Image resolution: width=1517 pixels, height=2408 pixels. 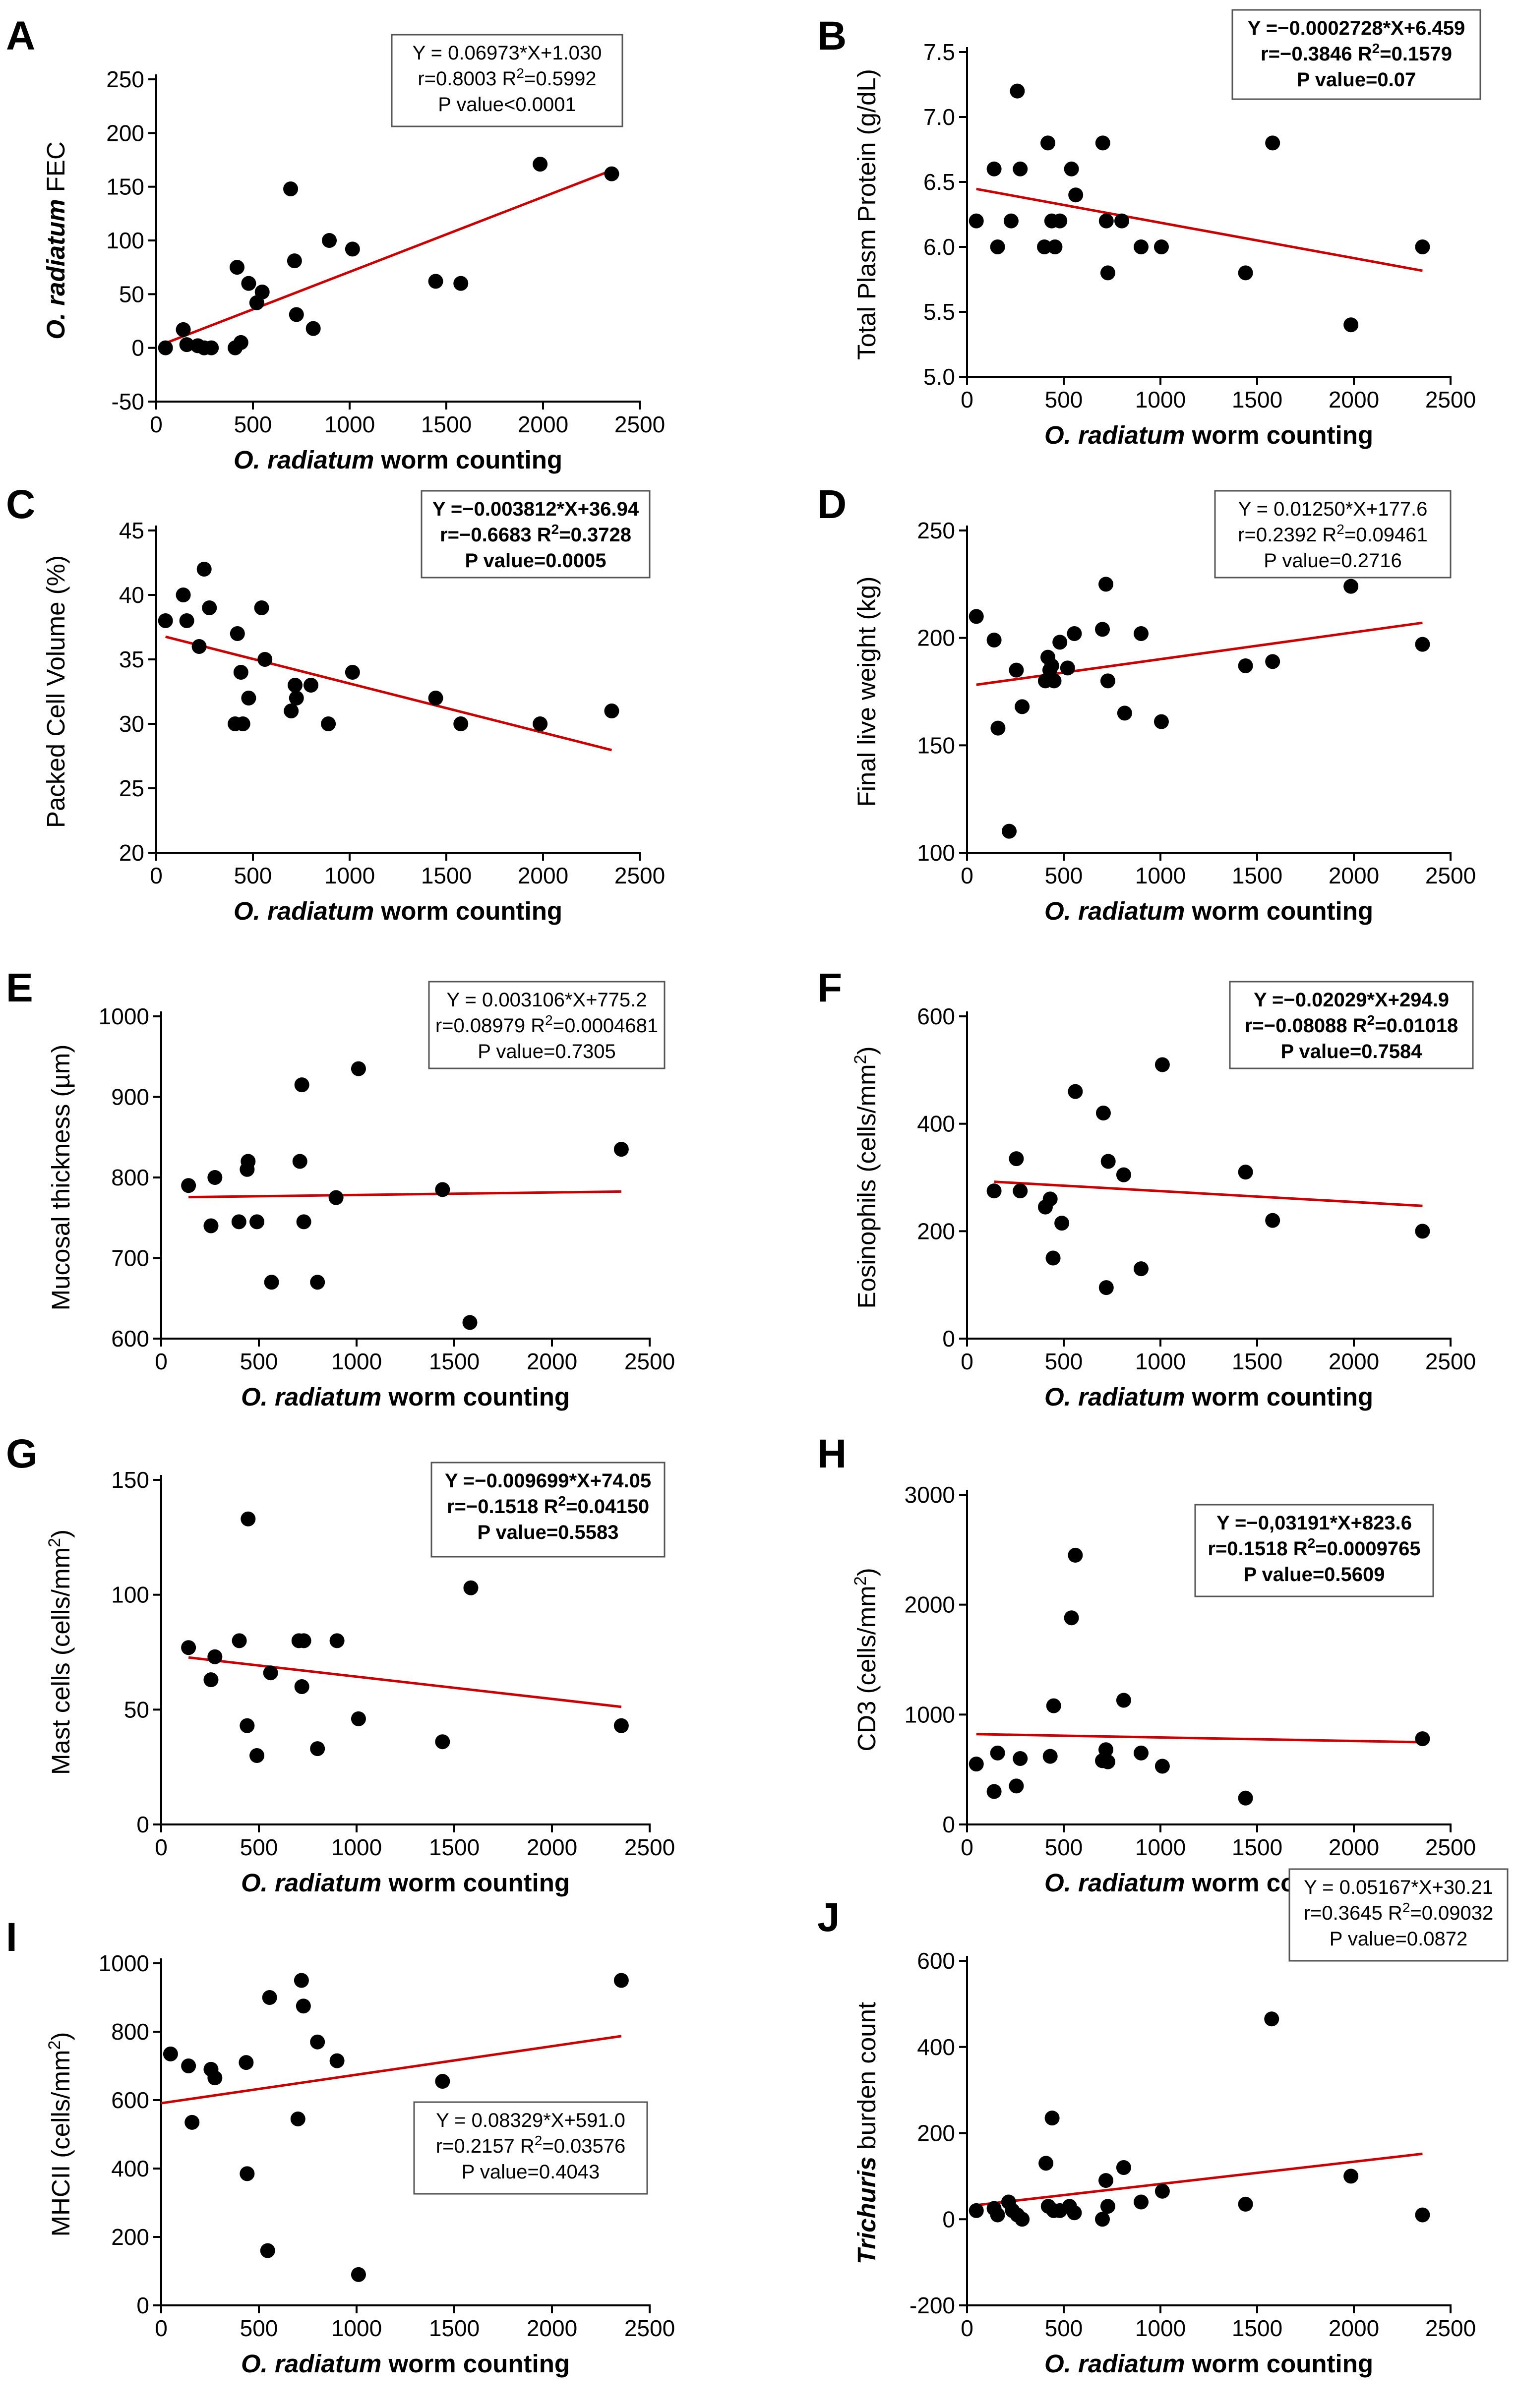 What do you see at coordinates (142, 2305) in the screenshot?
I see `y-tick-label: 0` at bounding box center [142, 2305].